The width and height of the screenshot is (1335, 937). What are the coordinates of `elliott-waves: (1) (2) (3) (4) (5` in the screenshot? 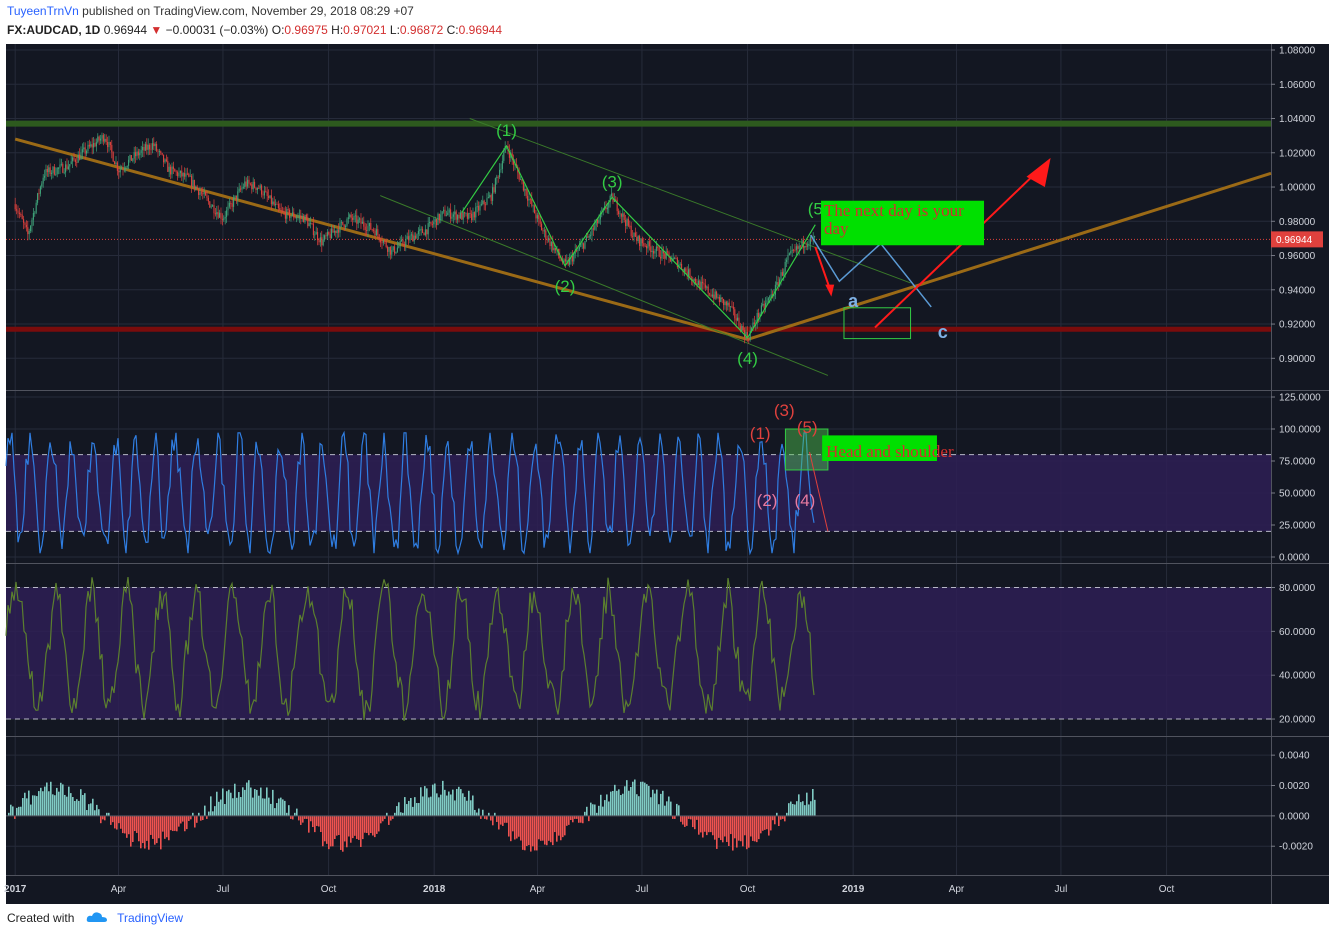 It's located at (642, 244).